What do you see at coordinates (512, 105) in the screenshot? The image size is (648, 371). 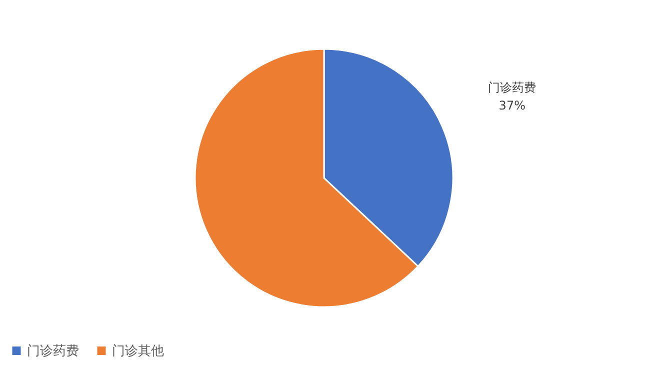 I see `data-label: 37%` at bounding box center [512, 105].